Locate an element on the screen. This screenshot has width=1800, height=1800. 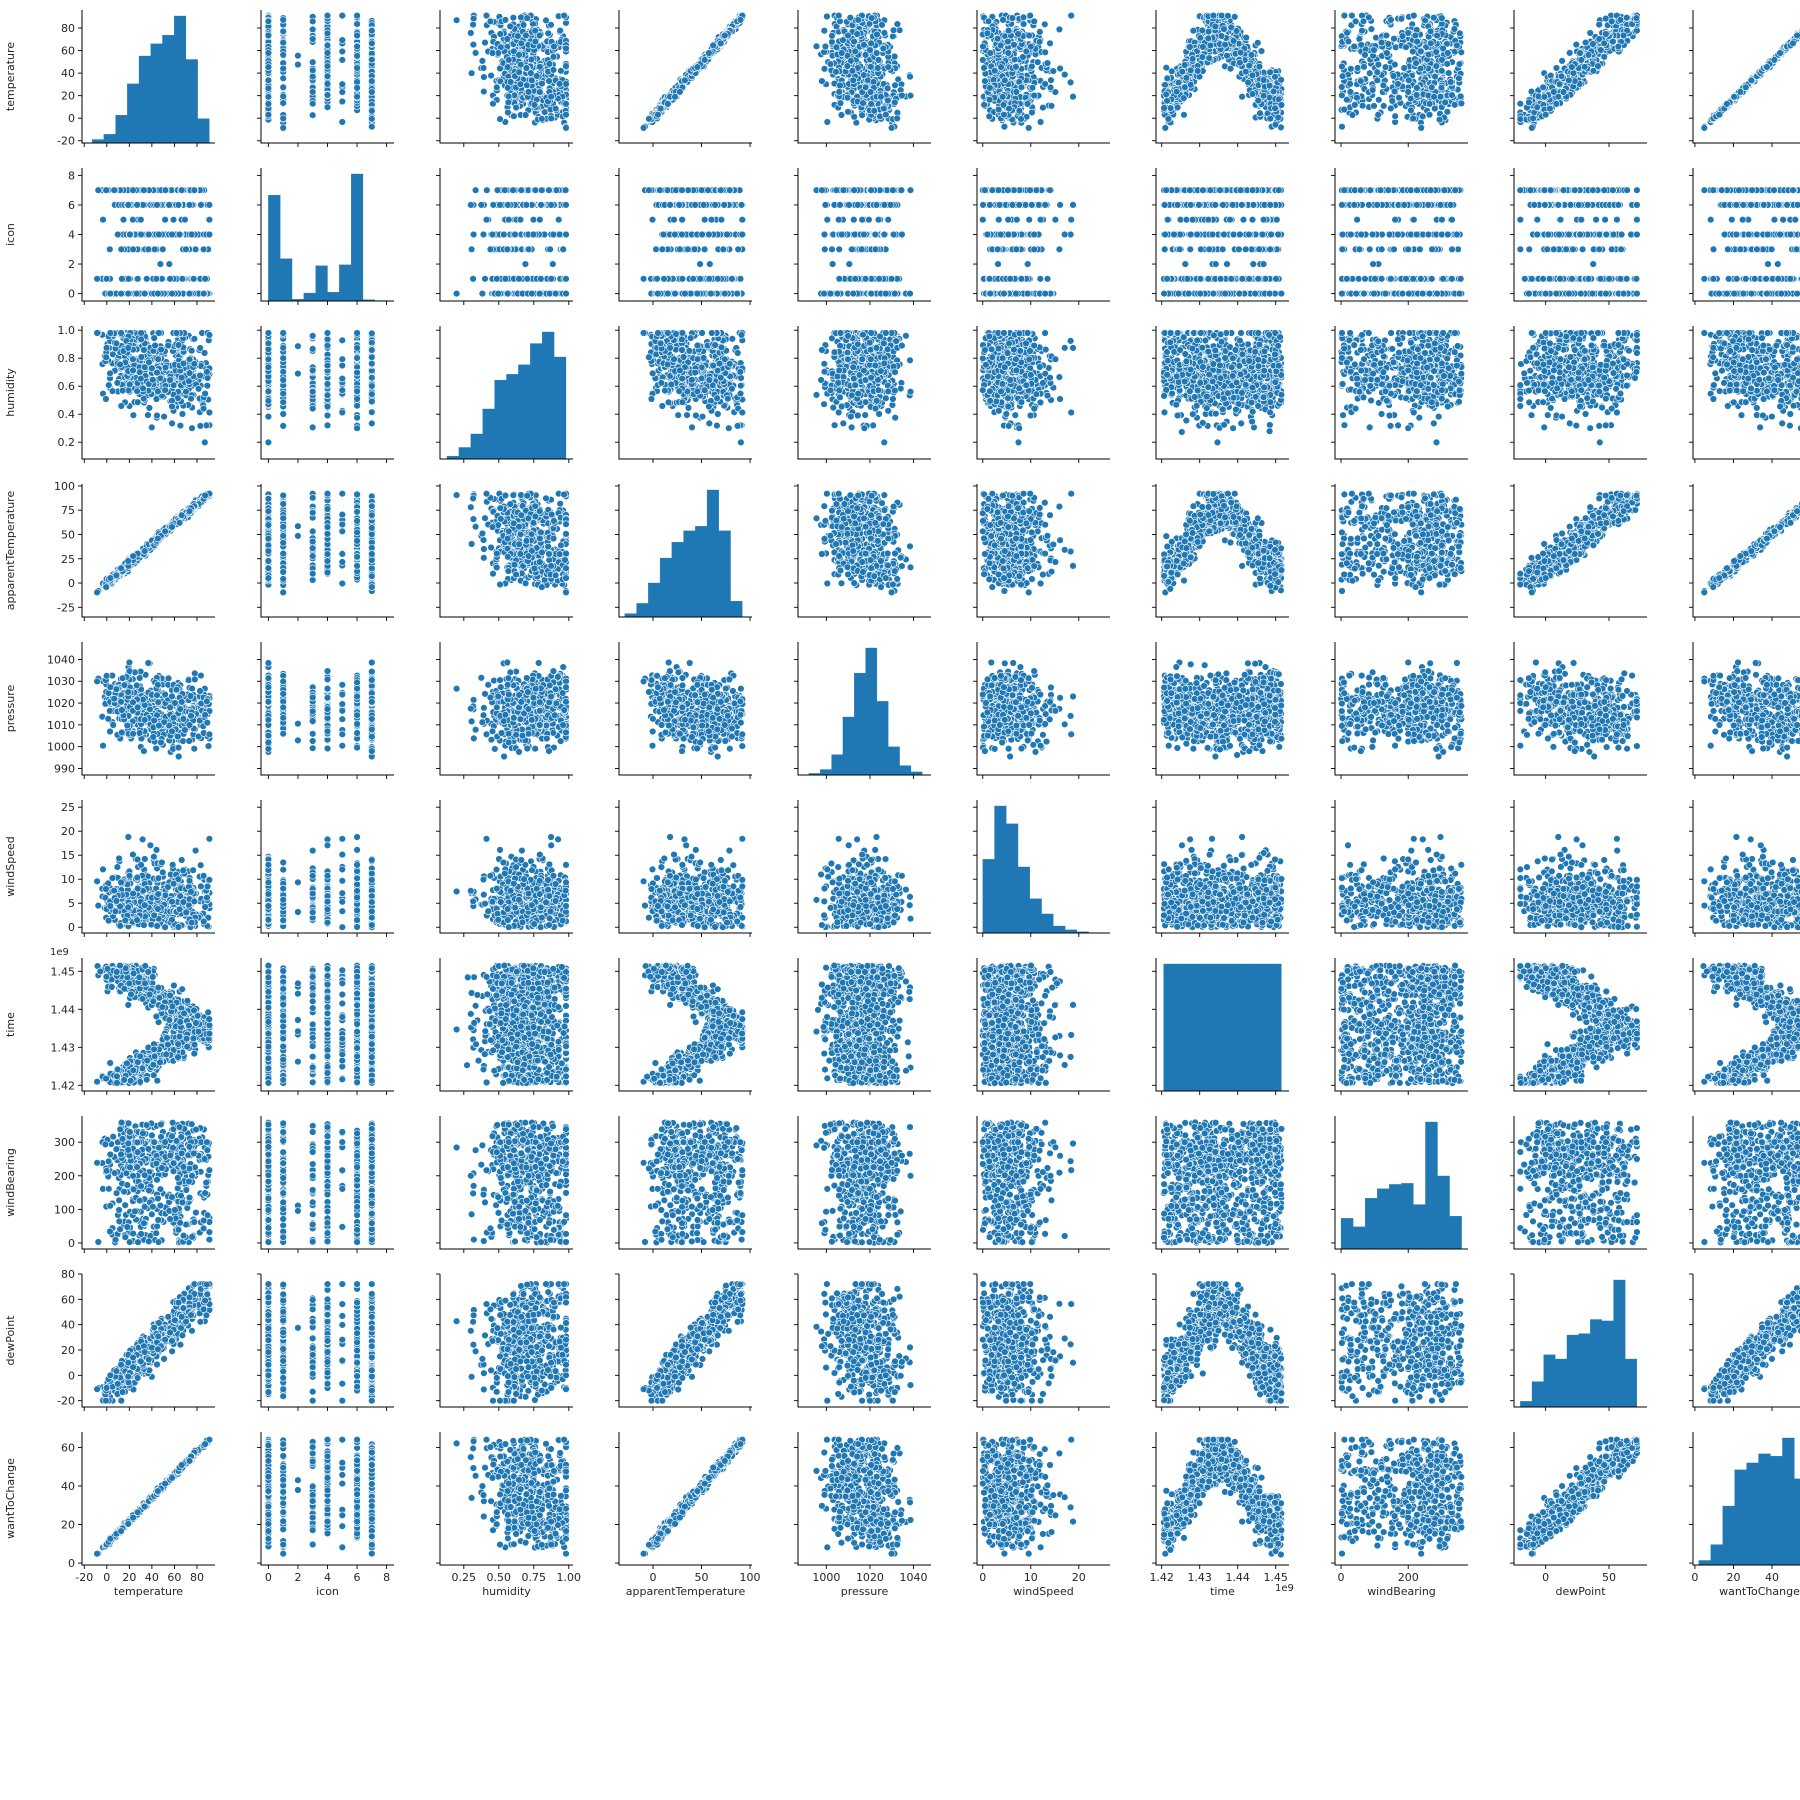
y-tick-label: 80 is located at coordinates (68, 28).